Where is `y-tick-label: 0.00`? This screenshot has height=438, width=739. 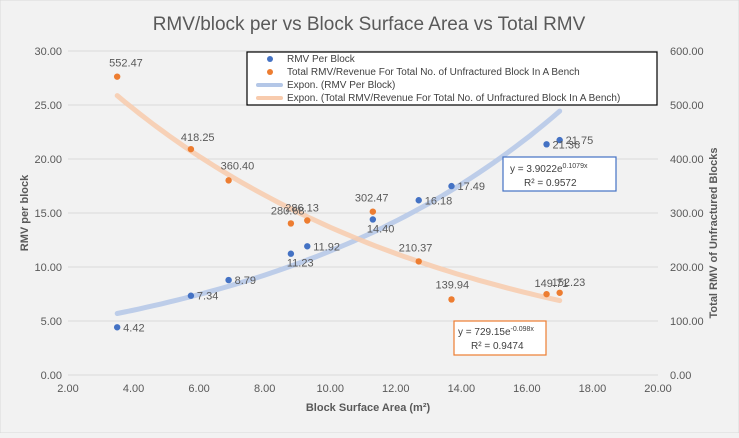 y-tick-label: 0.00 is located at coordinates (51, 376).